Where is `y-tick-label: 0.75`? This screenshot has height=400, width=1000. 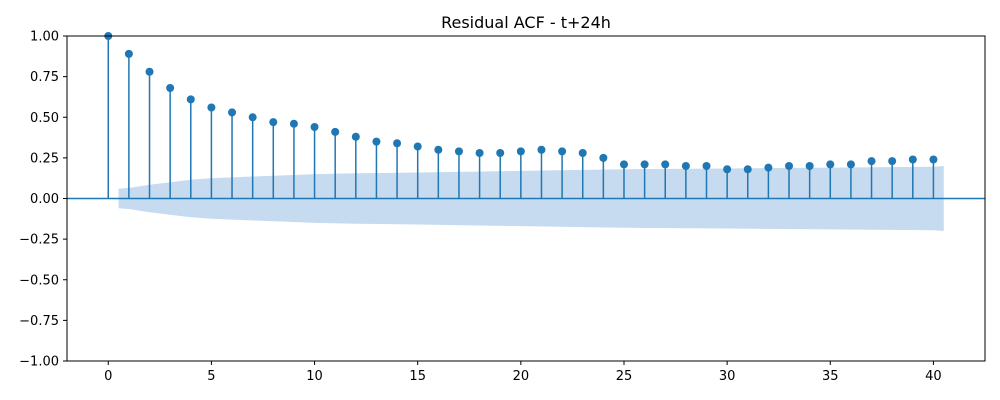 y-tick-label: 0.75 is located at coordinates (44, 77).